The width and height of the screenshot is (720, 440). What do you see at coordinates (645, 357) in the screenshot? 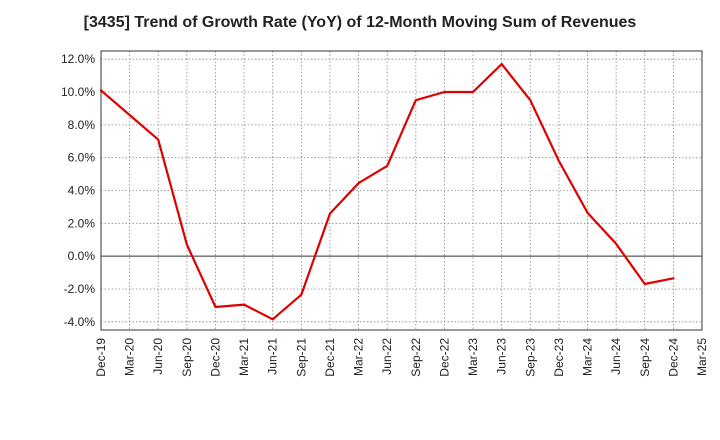
I see `x-tick-label: Sep-24` at bounding box center [645, 357].